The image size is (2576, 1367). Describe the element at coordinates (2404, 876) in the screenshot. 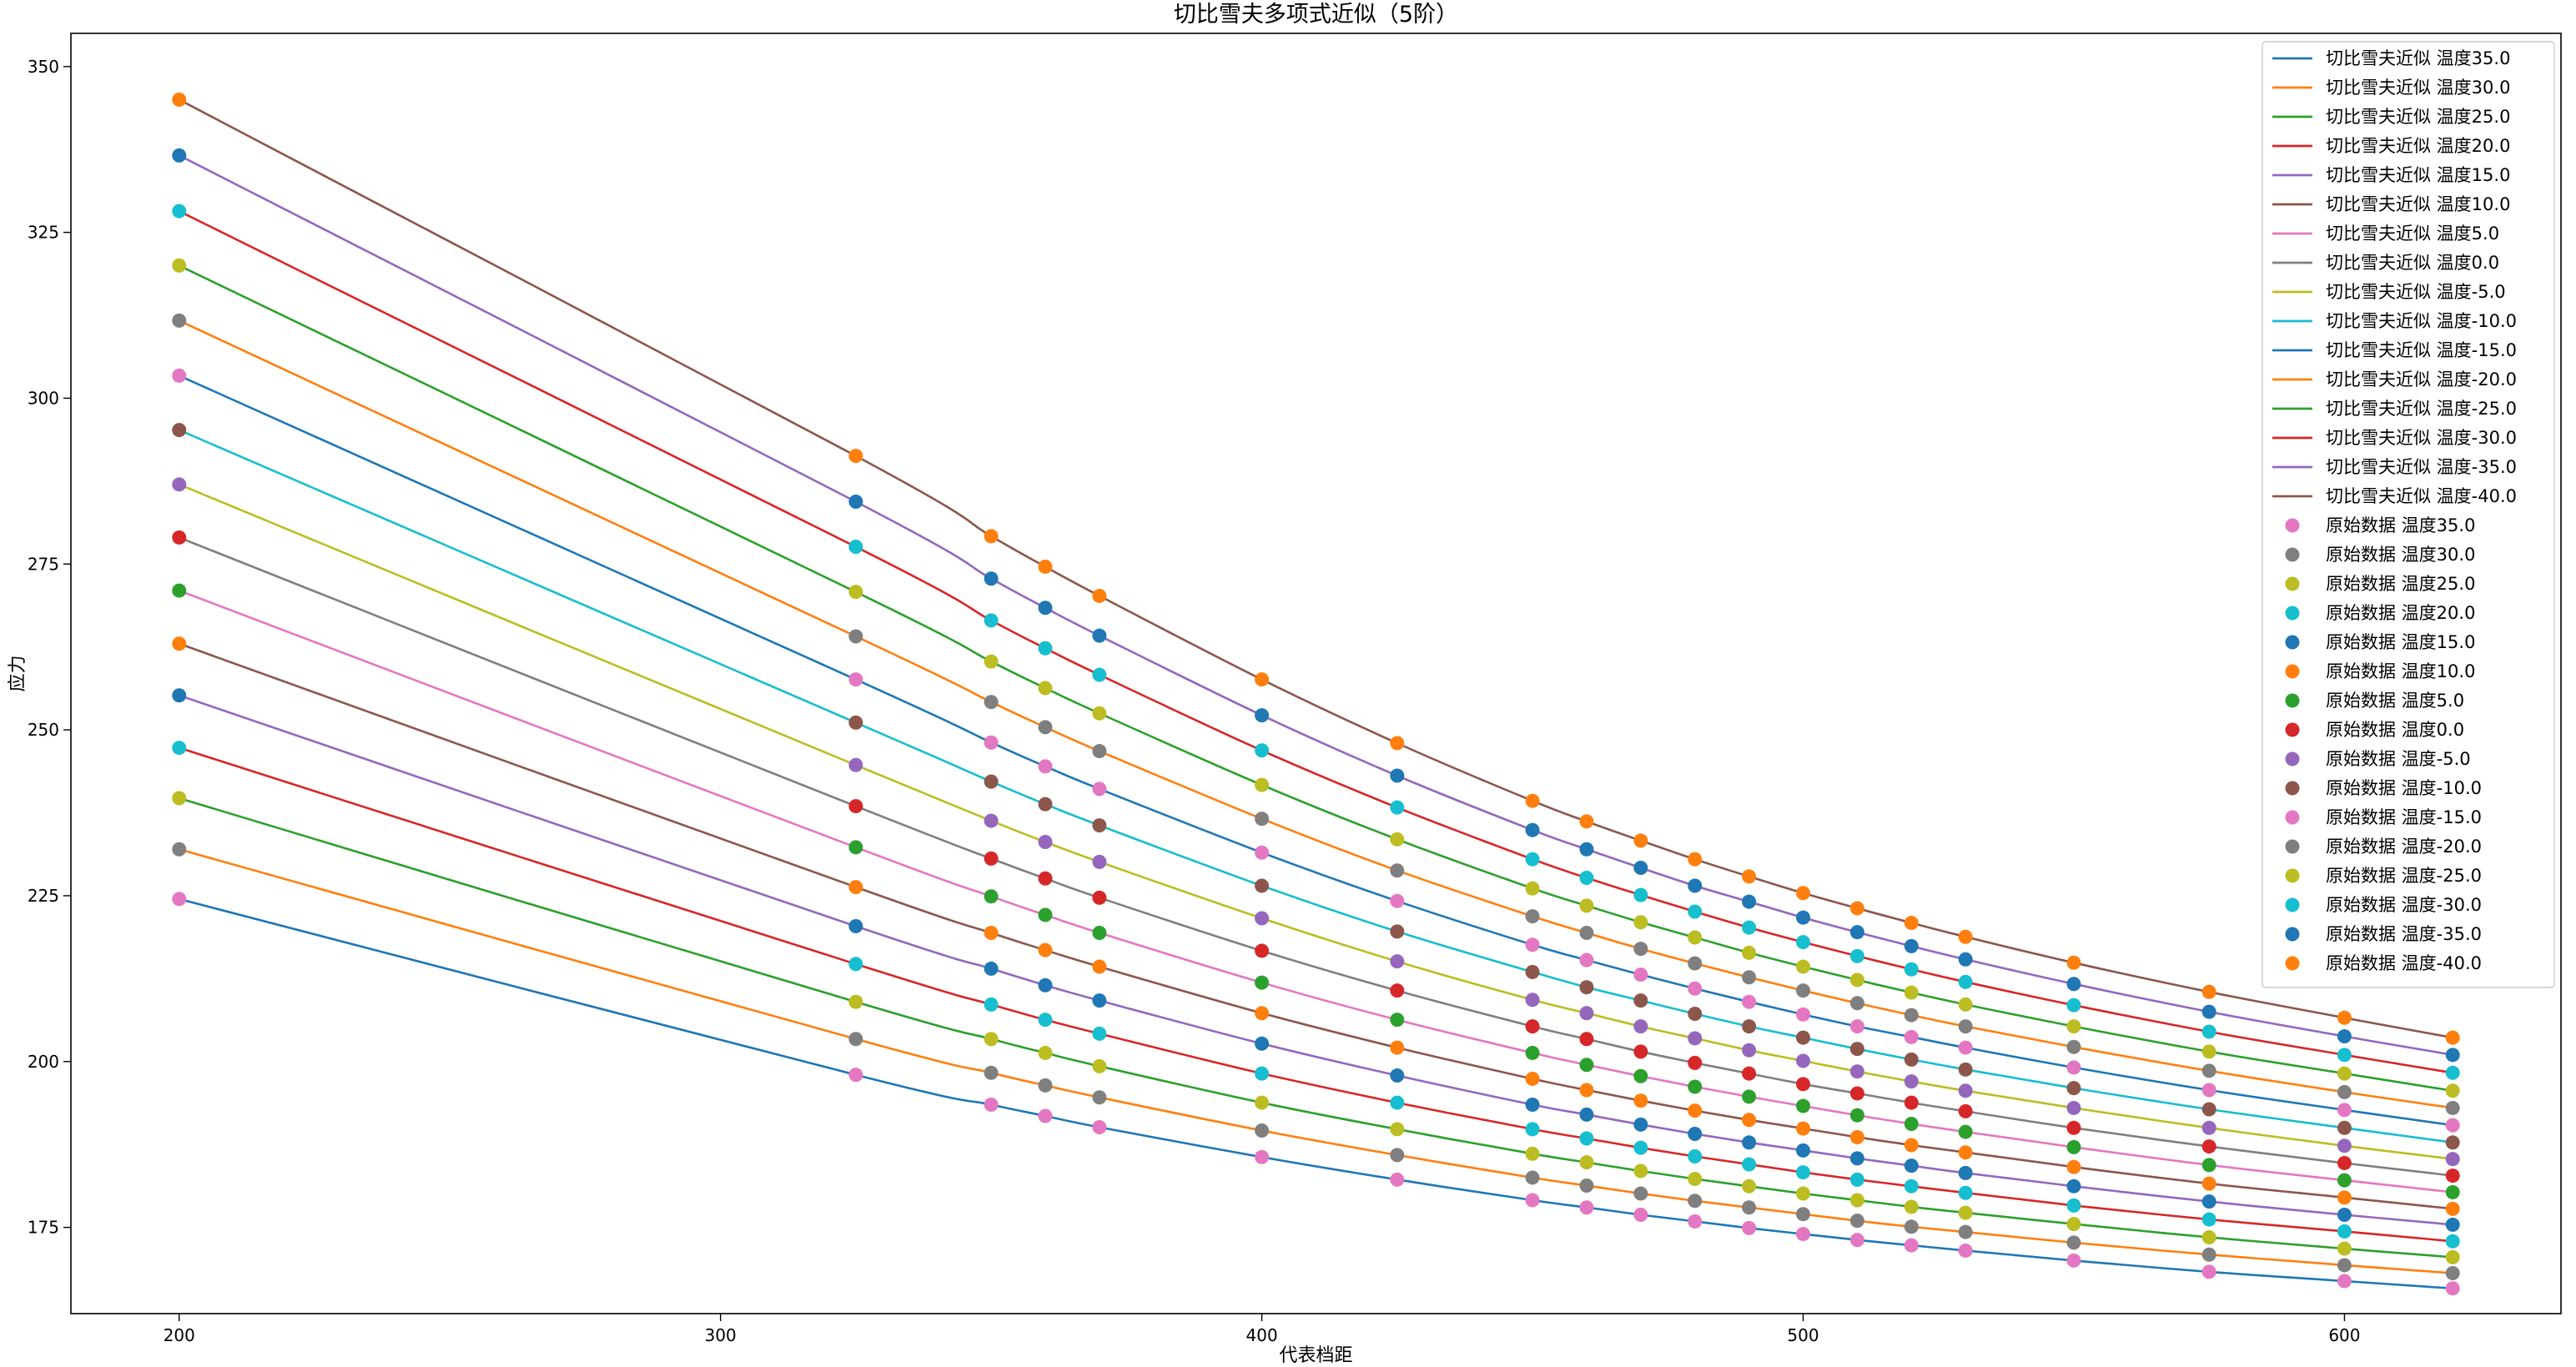

I see `legend-entry-label: 原始数据 温度-25.0` at that location.